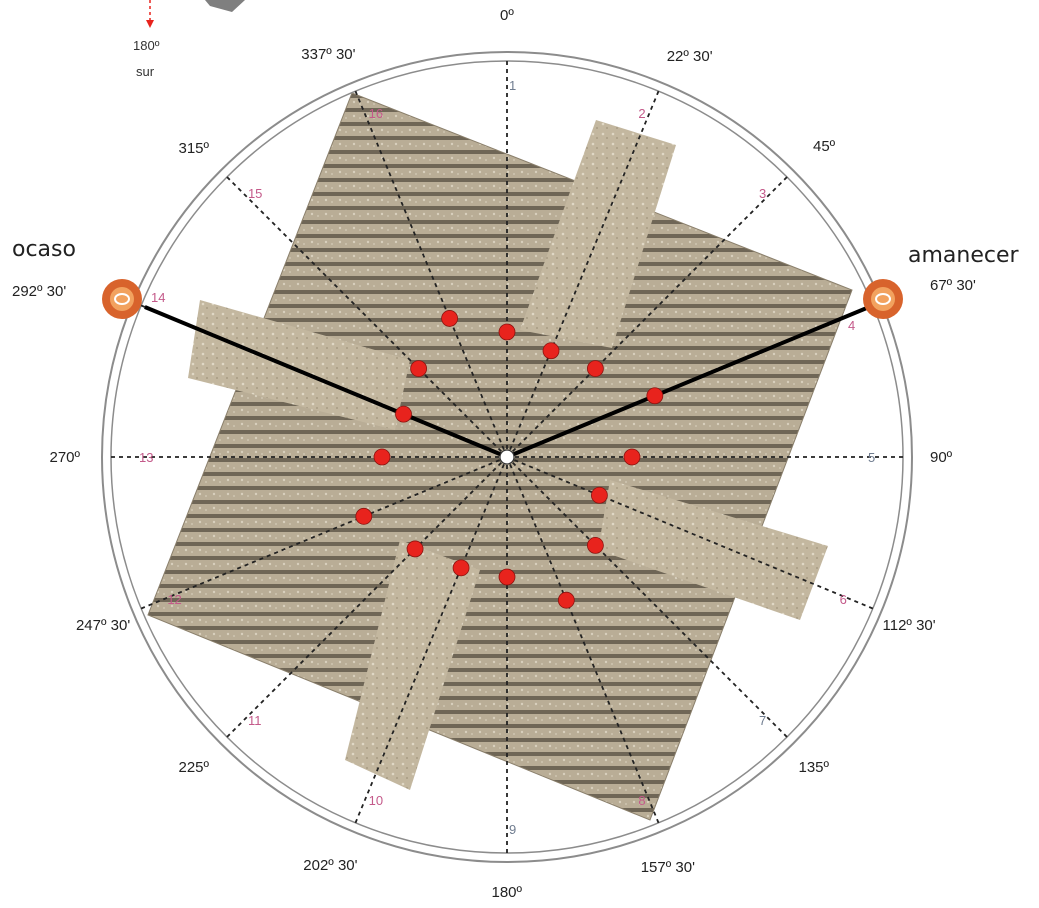  Describe the element at coordinates (872, 457) in the screenshot. I see `point-number-5: 5` at that location.